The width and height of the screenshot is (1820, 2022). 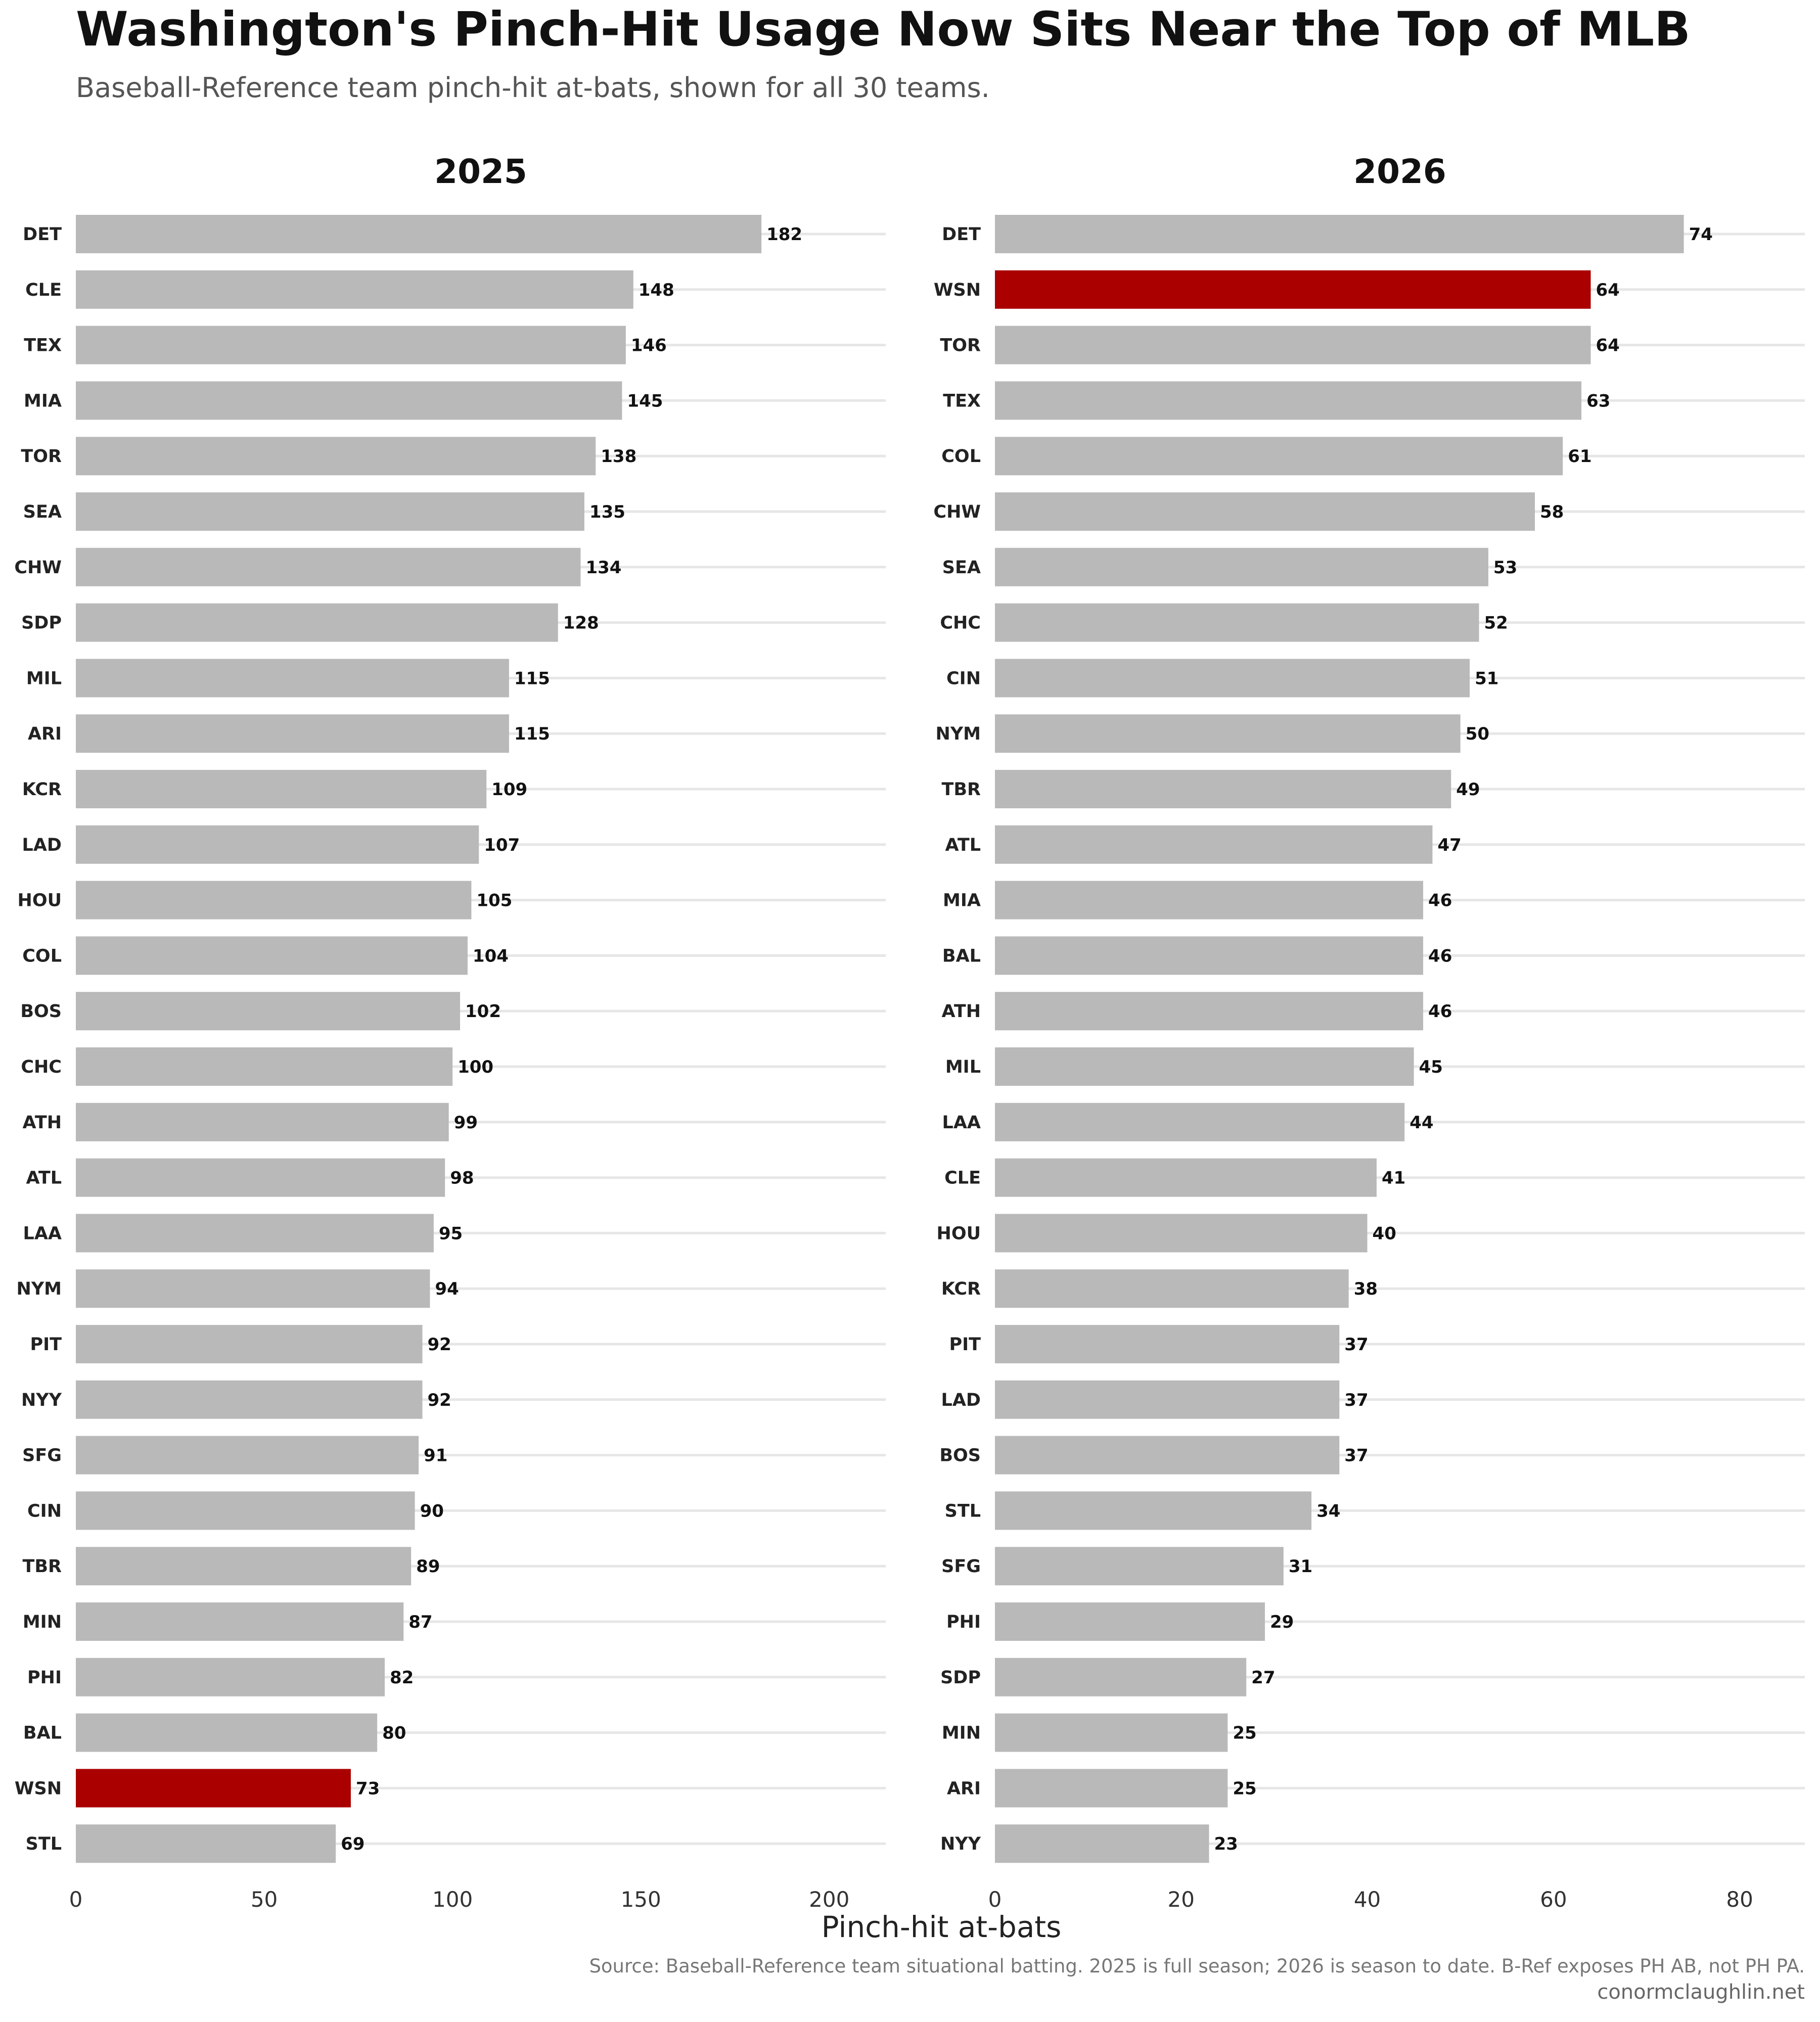 What do you see at coordinates (260, 1177) in the screenshot?
I see `bar-atl` at bounding box center [260, 1177].